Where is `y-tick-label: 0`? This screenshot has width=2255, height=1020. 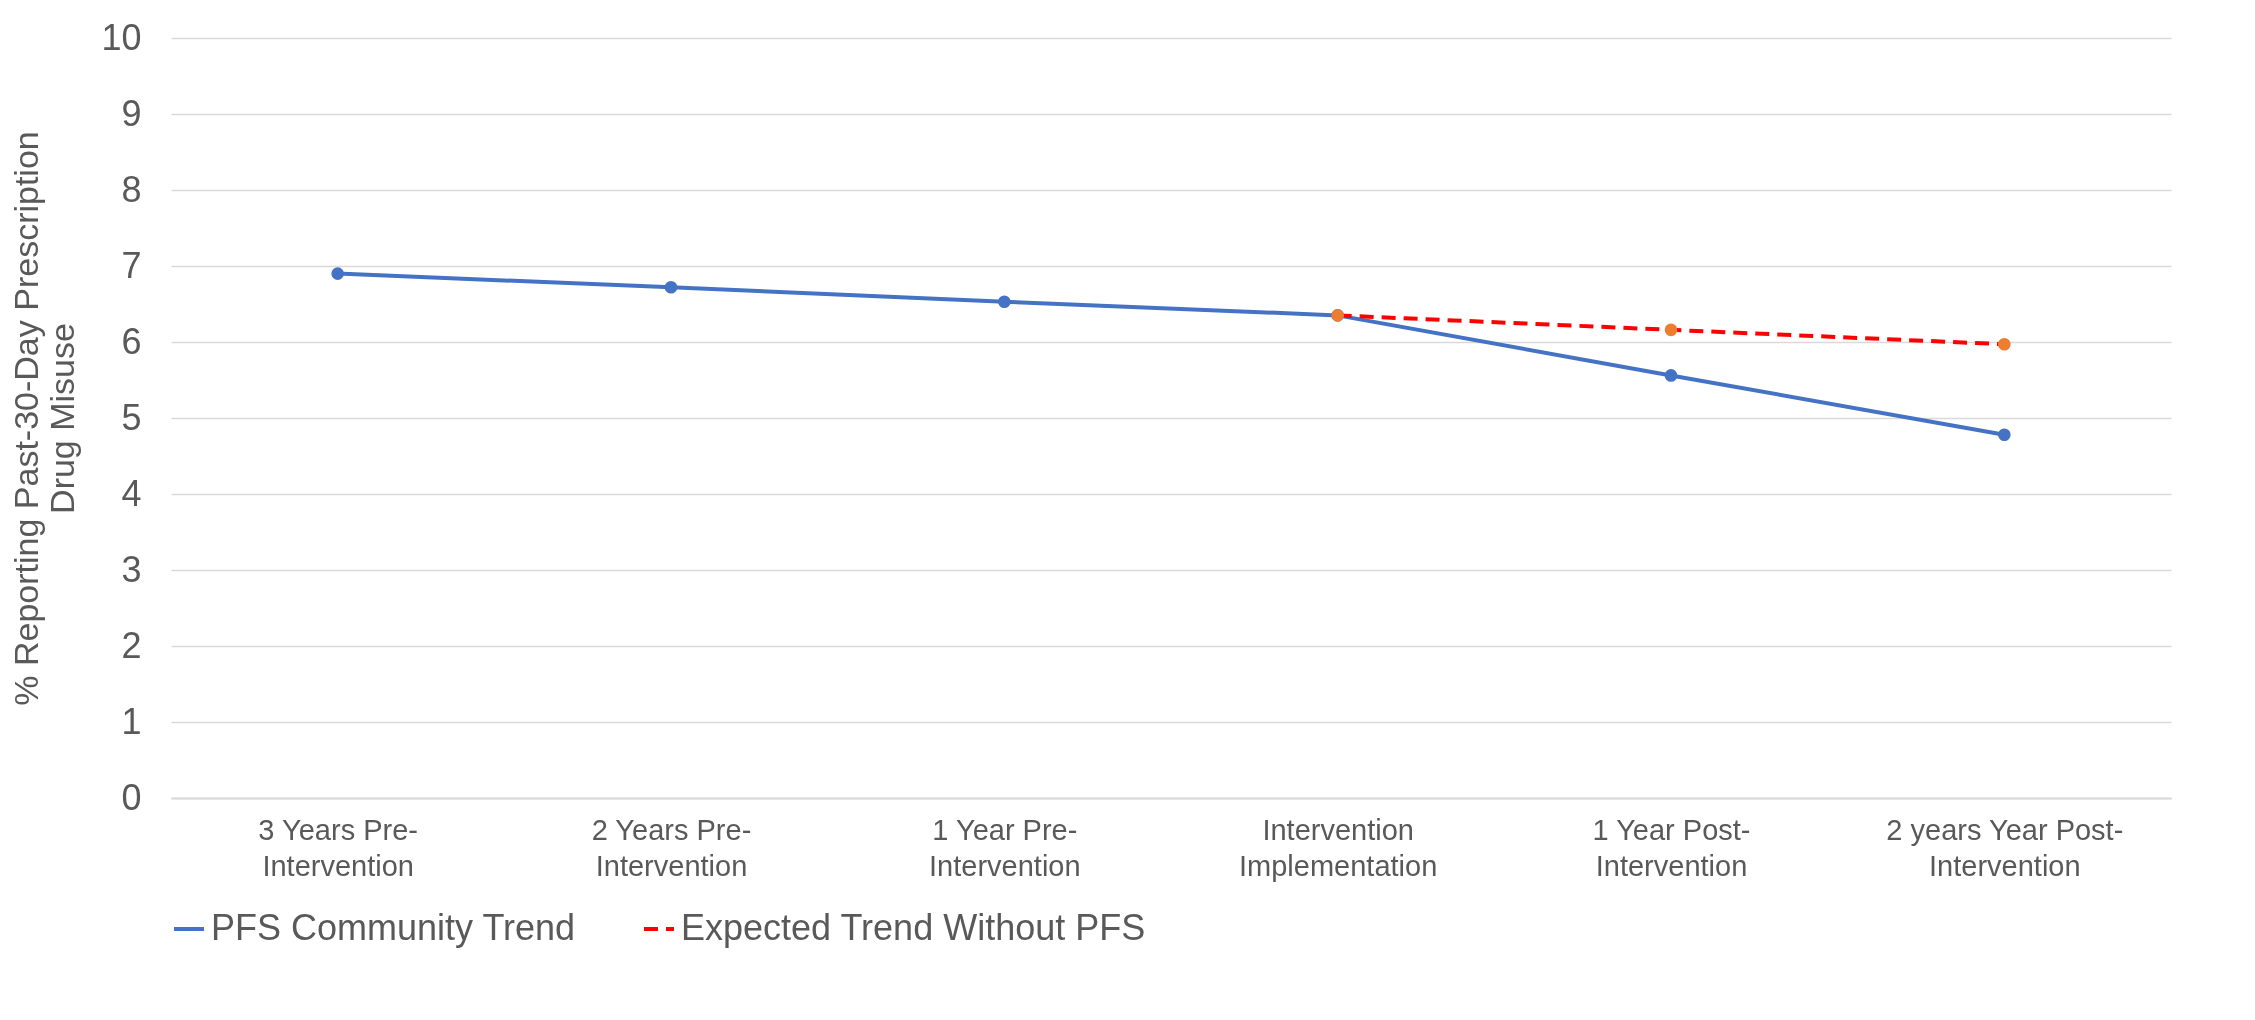
y-tick-label: 0 is located at coordinates (131, 797).